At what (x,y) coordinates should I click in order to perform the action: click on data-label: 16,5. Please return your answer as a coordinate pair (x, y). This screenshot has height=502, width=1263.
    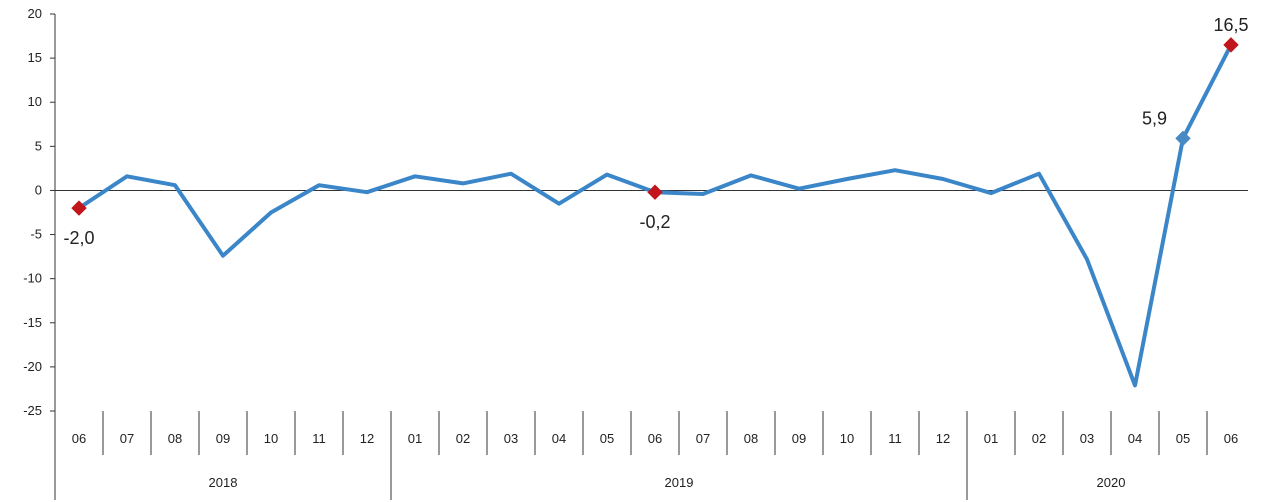
    Looking at the image, I should click on (1230, 25).